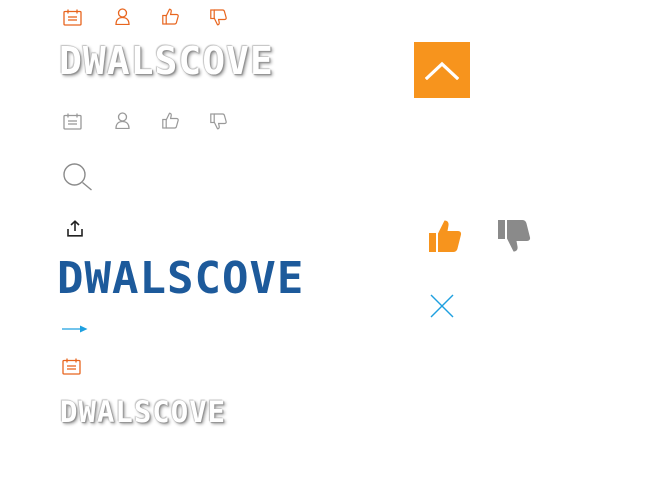  I want to click on arrow-right-icon, so click(75, 329).